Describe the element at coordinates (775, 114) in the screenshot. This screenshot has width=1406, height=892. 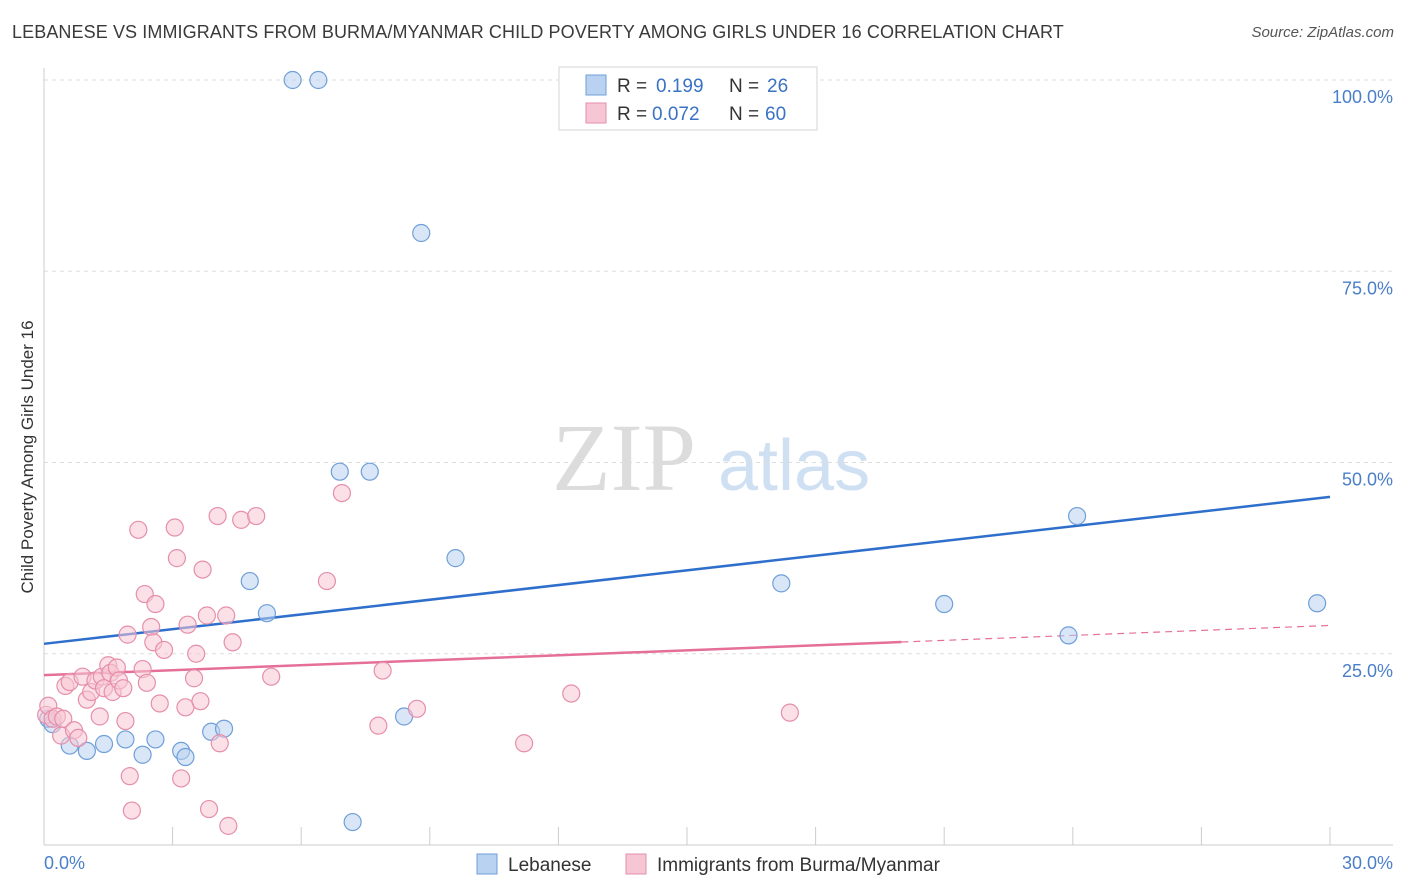
I see `legend-n-value-burma: 60` at that location.